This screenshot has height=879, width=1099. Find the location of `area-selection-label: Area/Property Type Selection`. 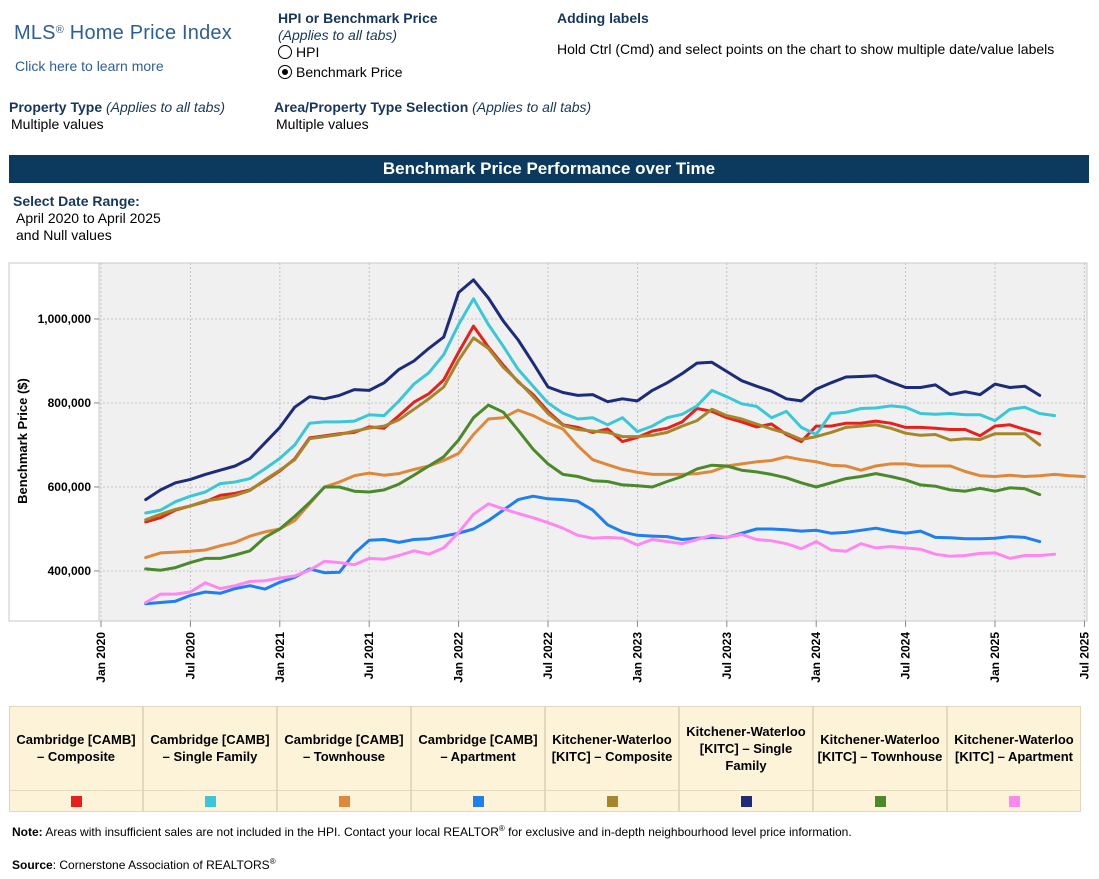

area-selection-label: Area/Property Type Selection is located at coordinates (371, 107).